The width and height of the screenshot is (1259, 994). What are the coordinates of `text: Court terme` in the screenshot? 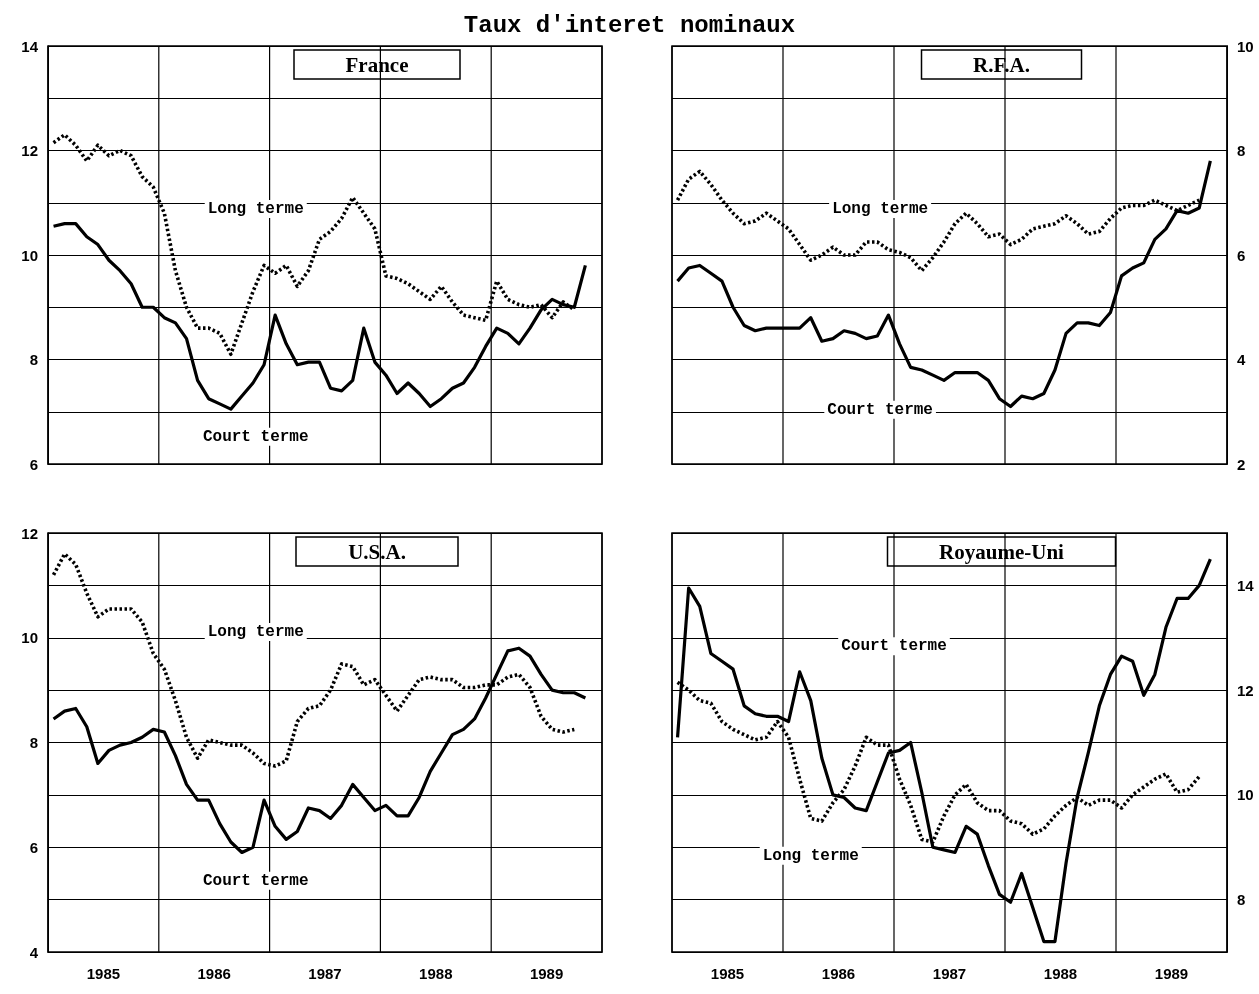 It's located at (894, 646).